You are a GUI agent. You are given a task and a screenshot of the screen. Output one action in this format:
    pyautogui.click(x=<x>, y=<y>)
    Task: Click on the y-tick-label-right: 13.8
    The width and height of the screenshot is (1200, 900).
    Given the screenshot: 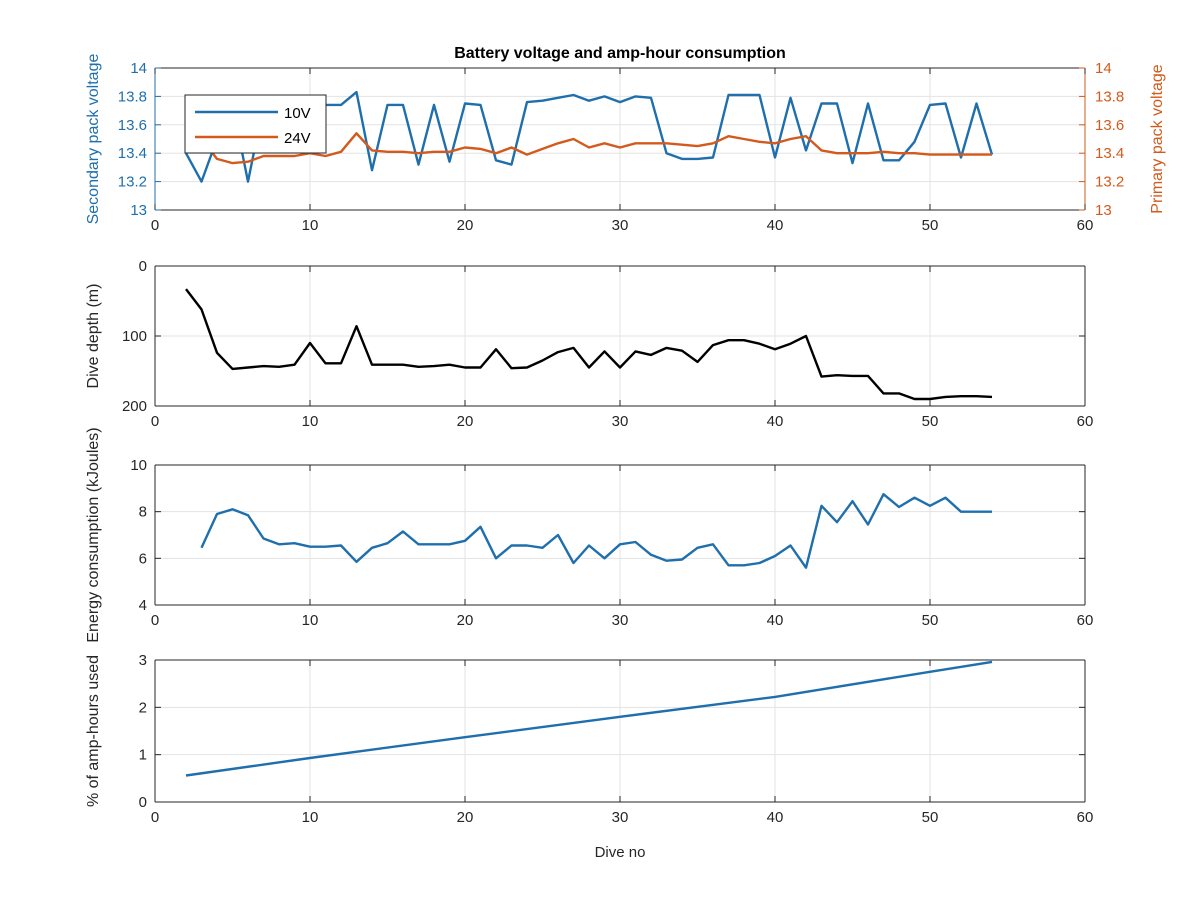 What is the action you would take?
    pyautogui.click(x=1109, y=96)
    